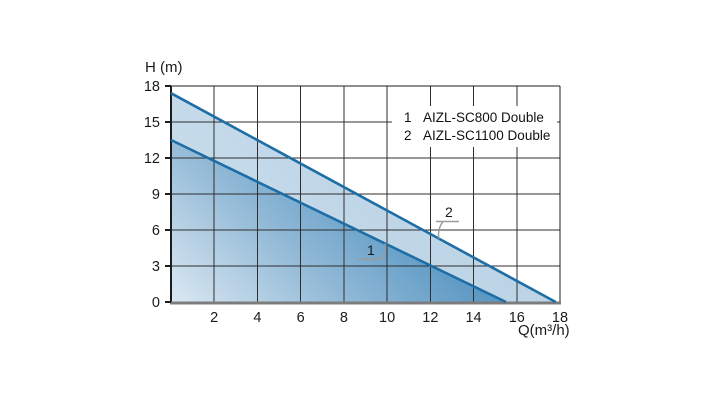  Describe the element at coordinates (487, 135) in the screenshot. I see `legend-label-2: AIZL-SC1100 Double` at that location.